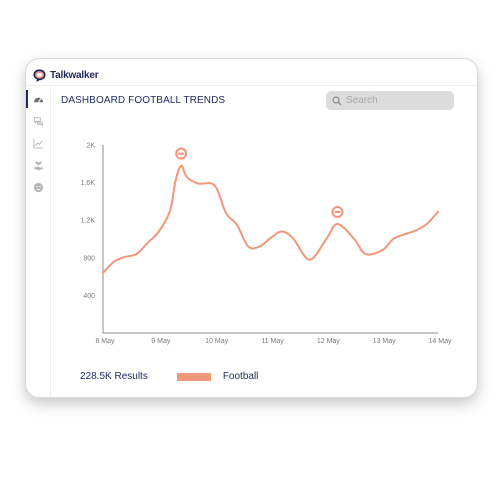 This screenshot has height=500, width=500. I want to click on x-tick-label: 8 May, so click(105, 341).